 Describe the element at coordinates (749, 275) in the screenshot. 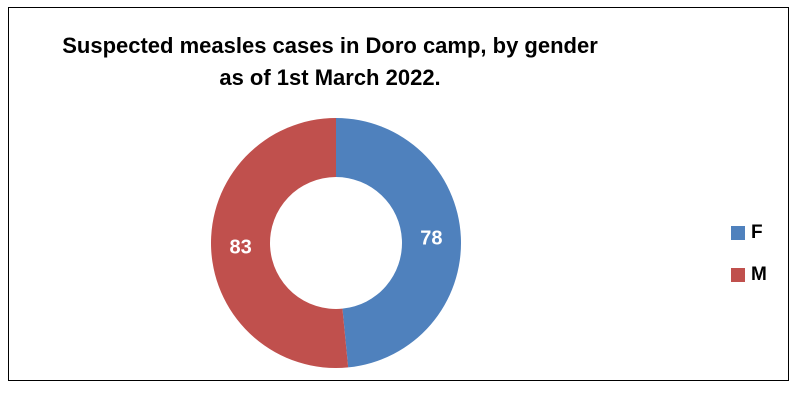

I see `legend-item-m: M` at that location.